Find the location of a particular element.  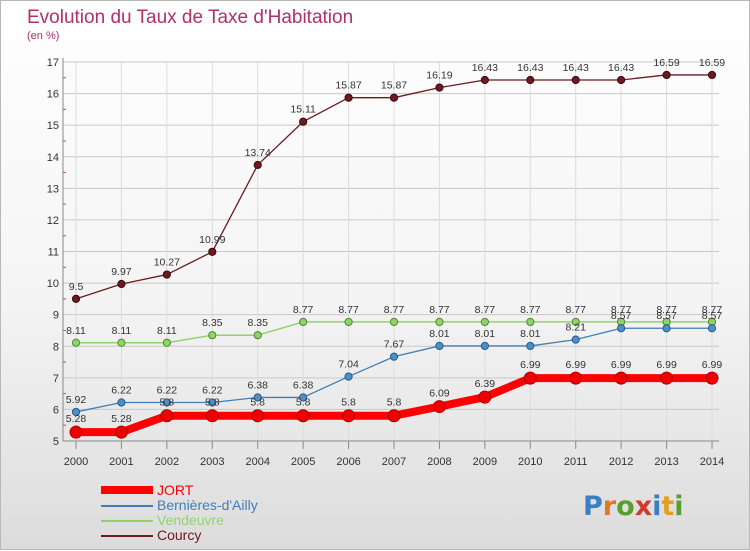

y-tick-label: 11 is located at coordinates (53, 253).